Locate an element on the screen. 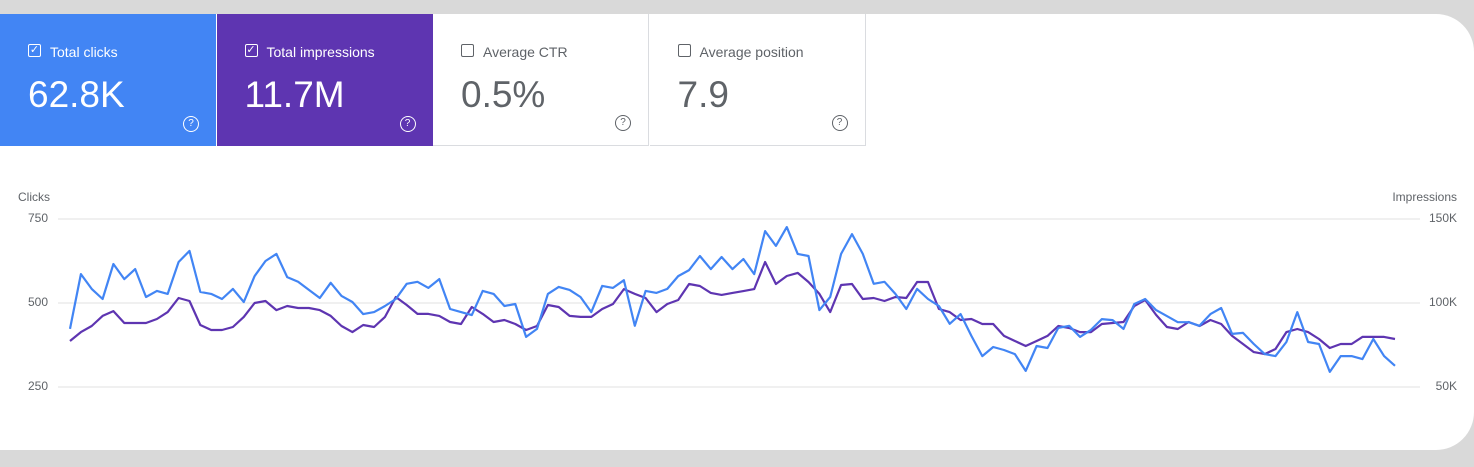  card-value: 62.8K is located at coordinates (76, 94).